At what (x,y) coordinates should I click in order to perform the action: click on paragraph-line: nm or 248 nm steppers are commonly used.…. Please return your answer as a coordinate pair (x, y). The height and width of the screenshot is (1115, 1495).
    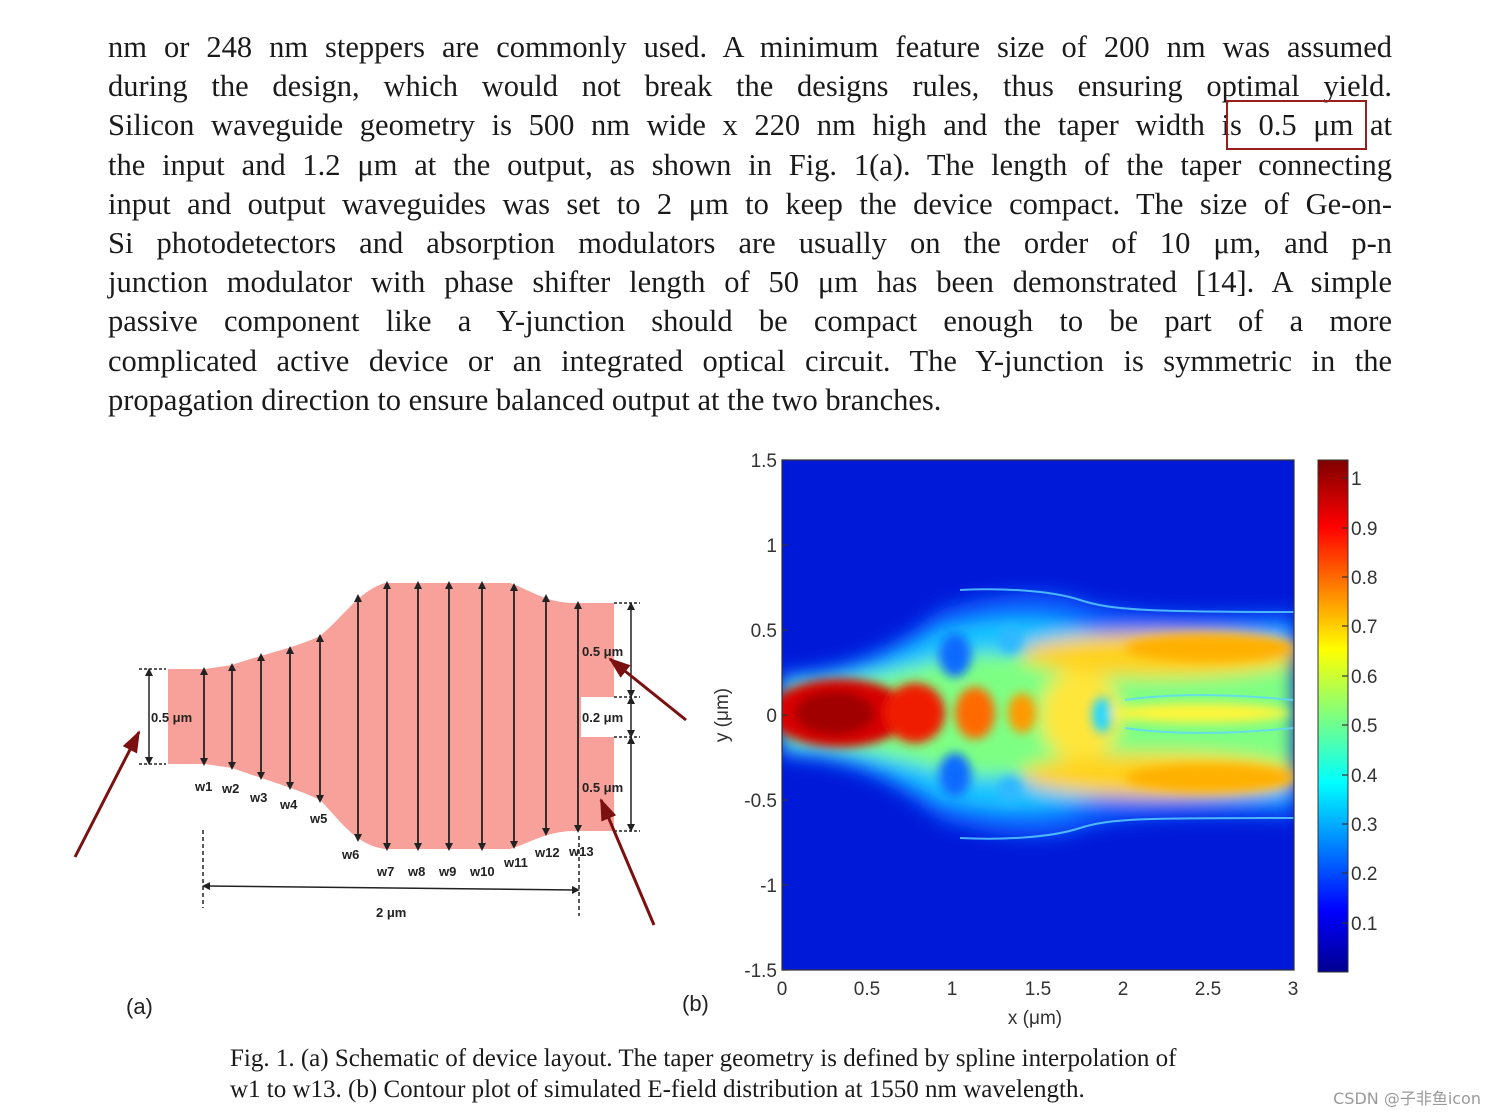
    Looking at the image, I should click on (750, 47).